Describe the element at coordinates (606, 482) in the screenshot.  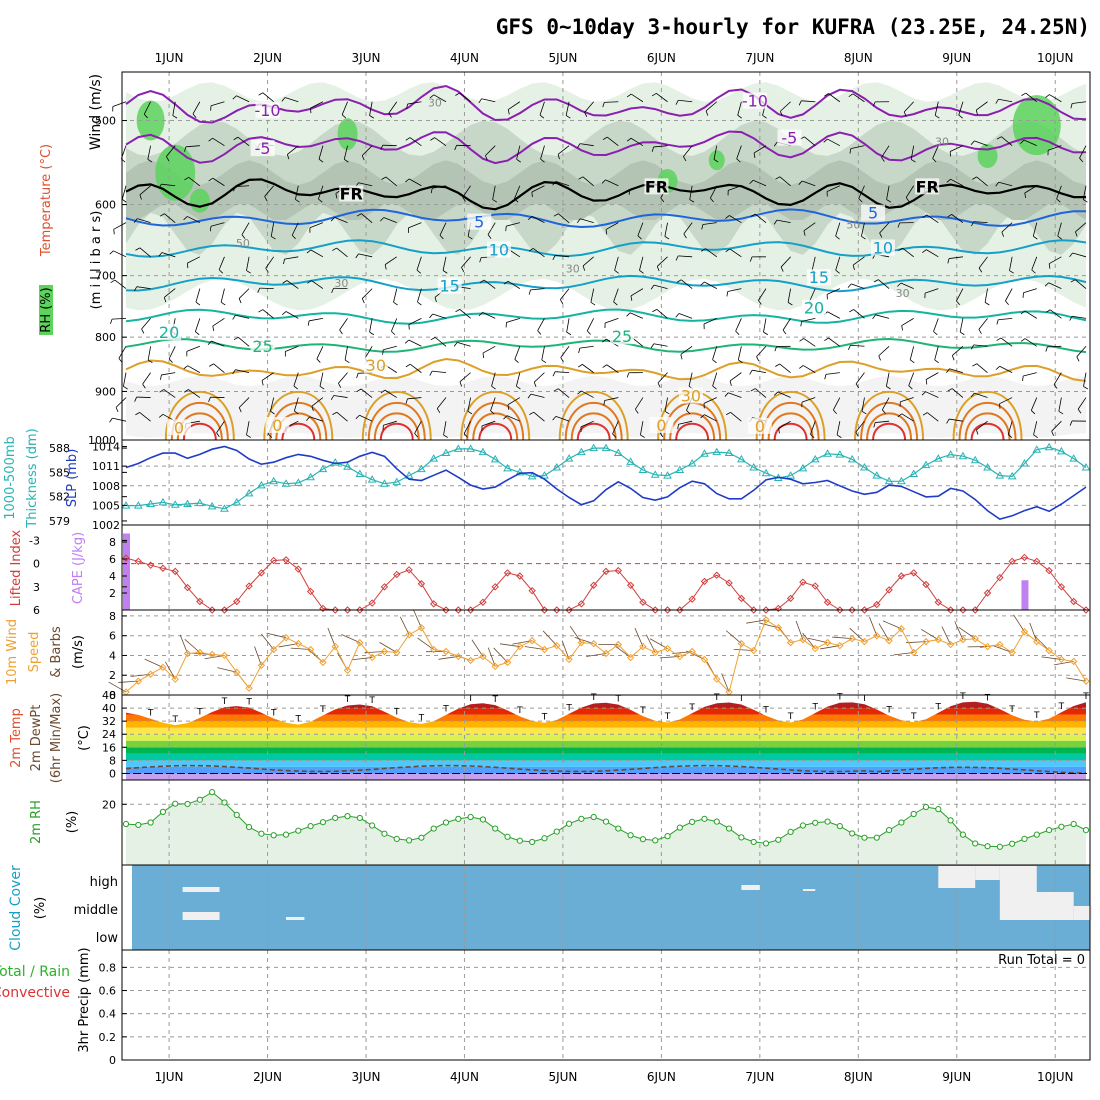
I see `slp-series-line` at that location.